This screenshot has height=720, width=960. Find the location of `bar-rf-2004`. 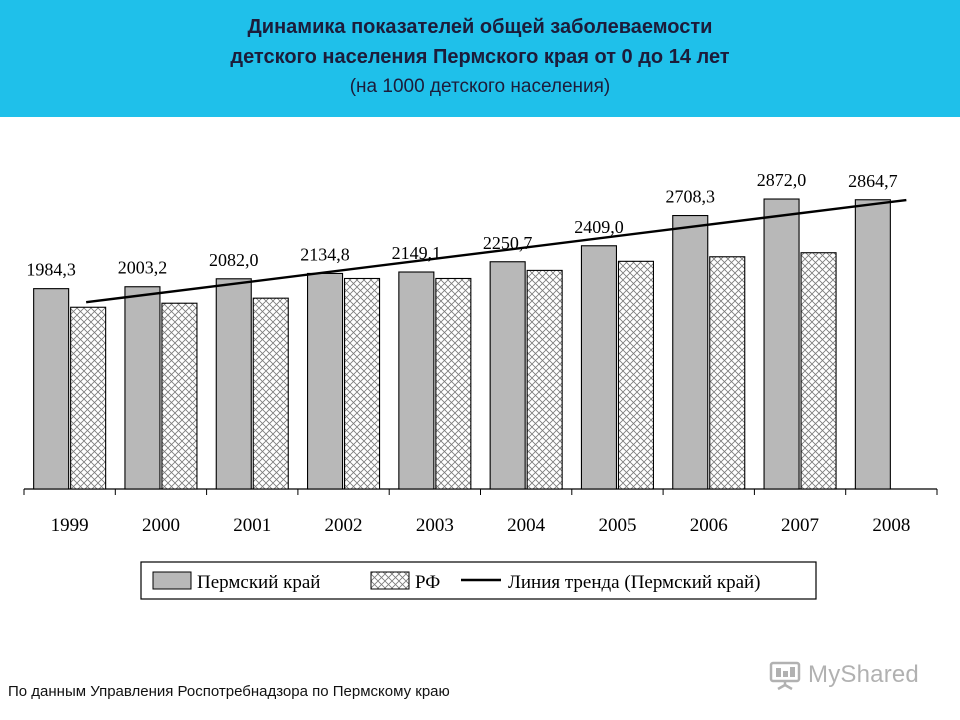

bar-rf-2004 is located at coordinates (544, 379).